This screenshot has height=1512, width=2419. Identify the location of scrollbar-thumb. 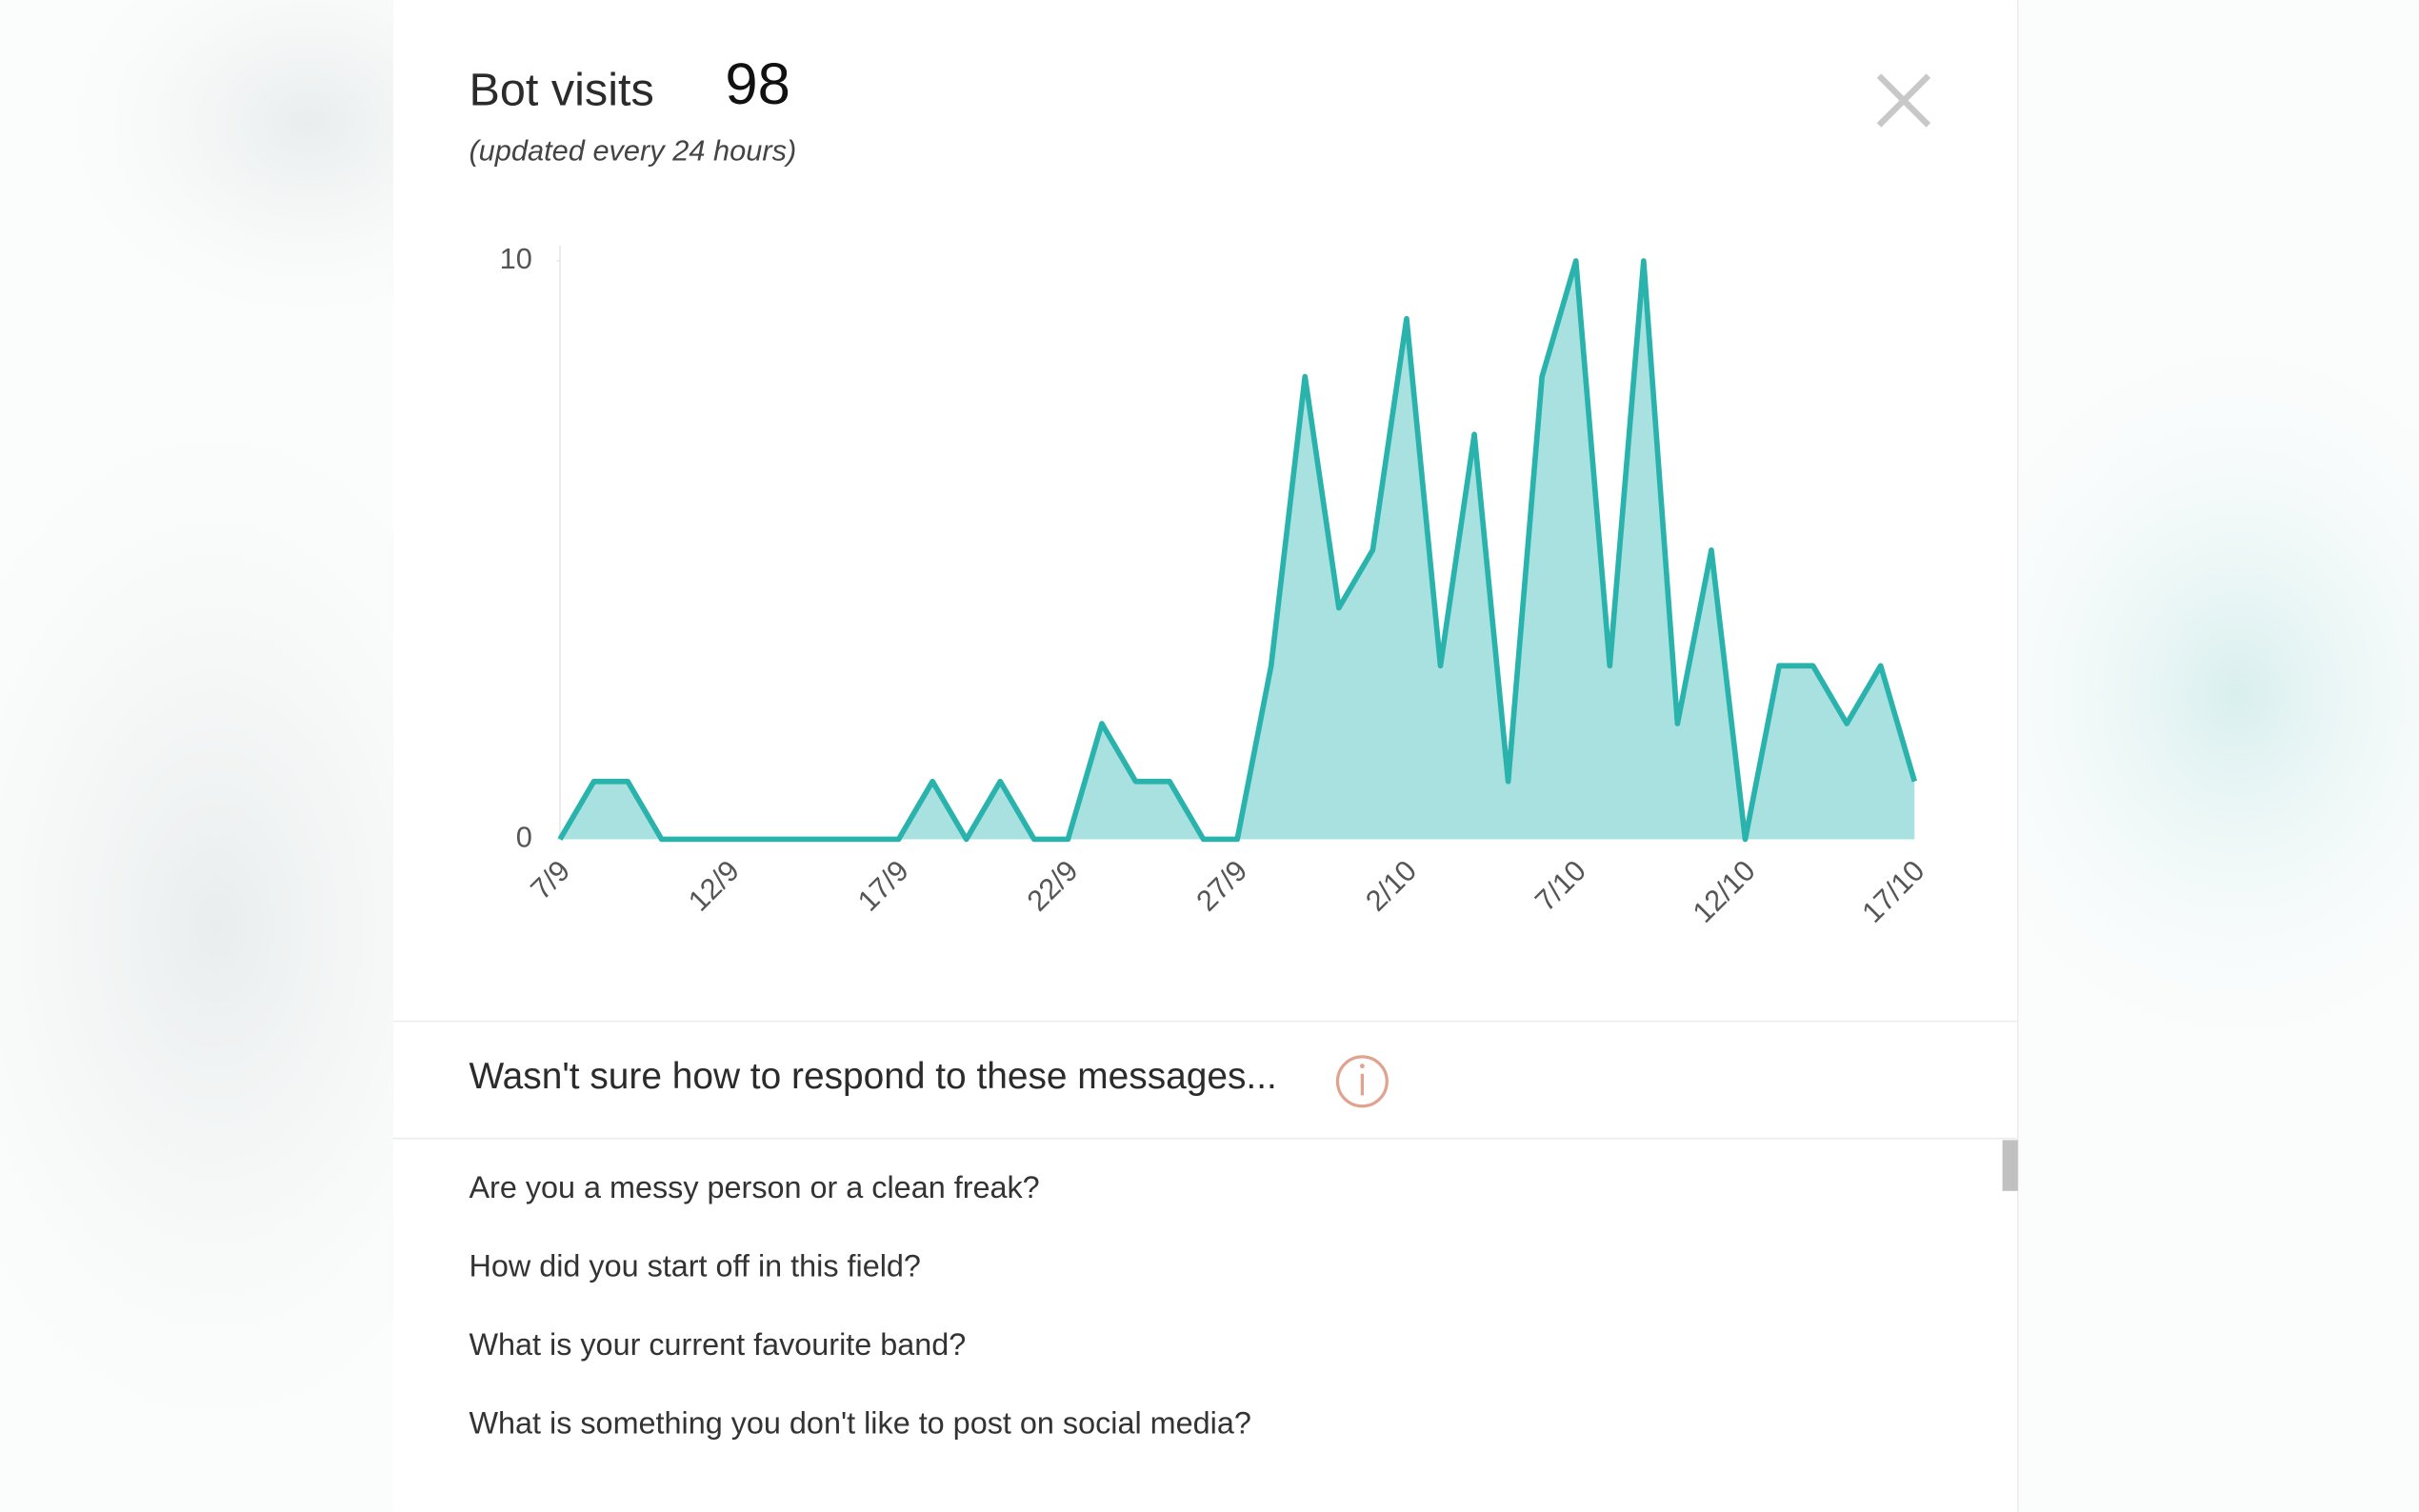
(2010, 1165).